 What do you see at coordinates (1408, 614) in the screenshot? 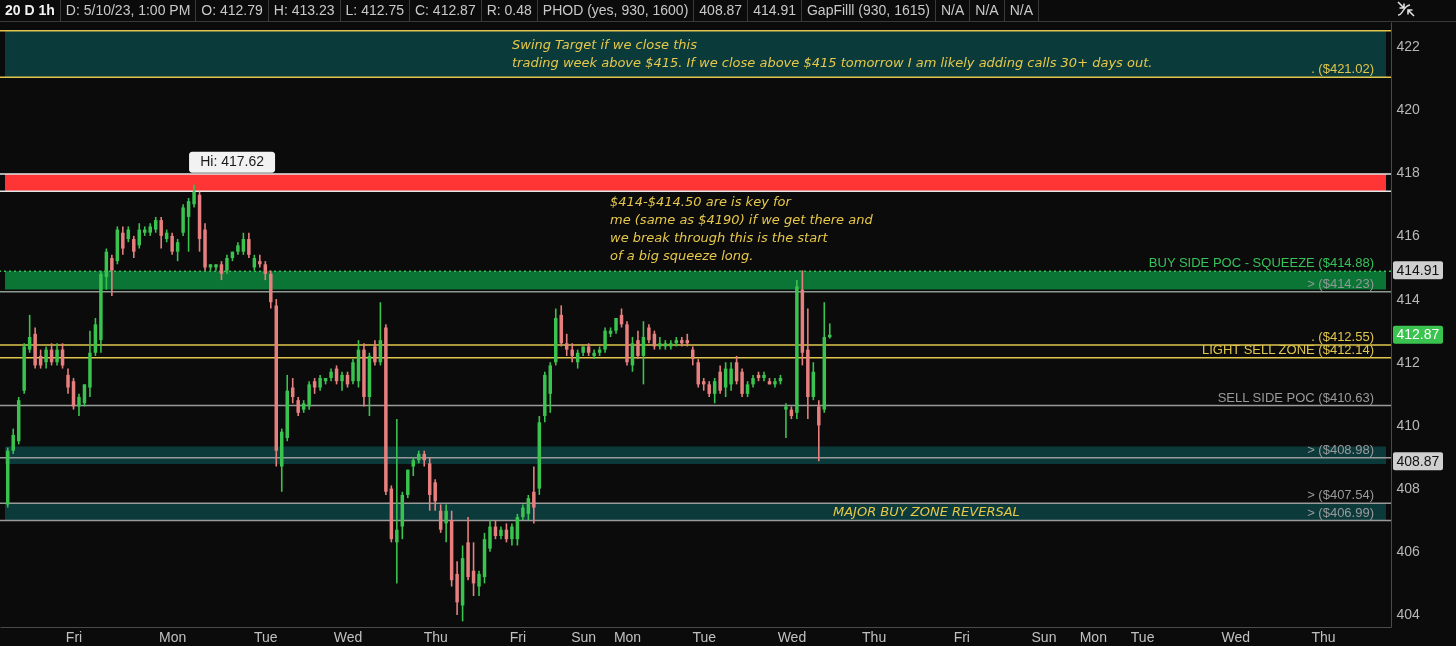
I see `y-tick-label: 404` at bounding box center [1408, 614].